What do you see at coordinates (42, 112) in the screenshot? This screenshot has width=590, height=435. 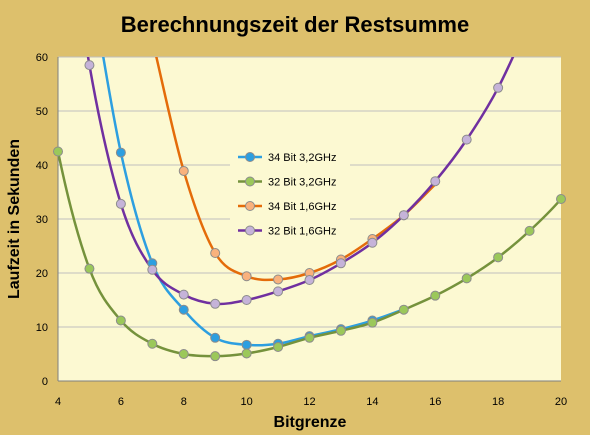 I see `y-tick-label: 50` at bounding box center [42, 112].